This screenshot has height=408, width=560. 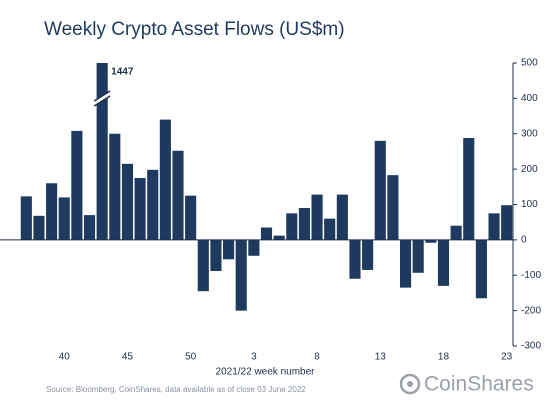 I want to click on y-tick-label: 300, so click(x=529, y=133).